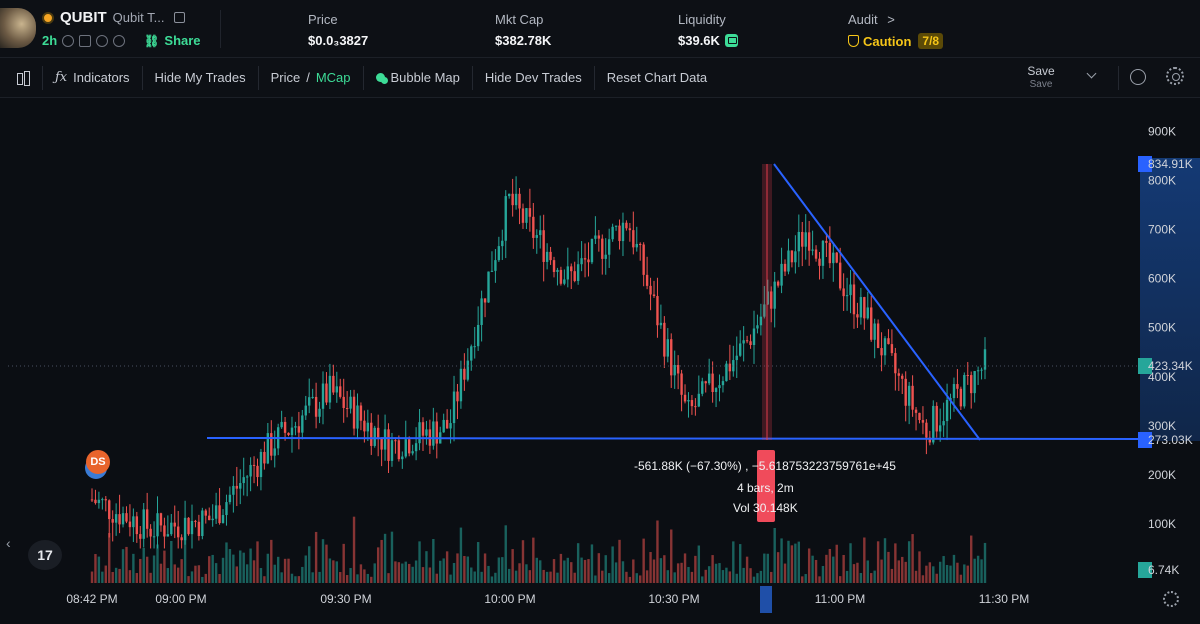  I want to click on gear-icon, so click(1175, 76).